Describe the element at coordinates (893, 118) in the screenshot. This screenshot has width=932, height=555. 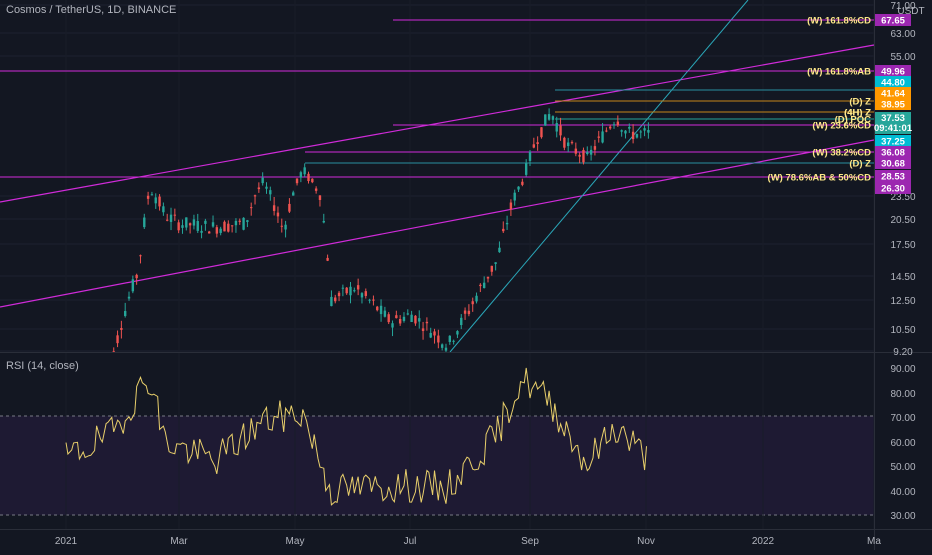
I see `current-price-value: 37.53` at that location.